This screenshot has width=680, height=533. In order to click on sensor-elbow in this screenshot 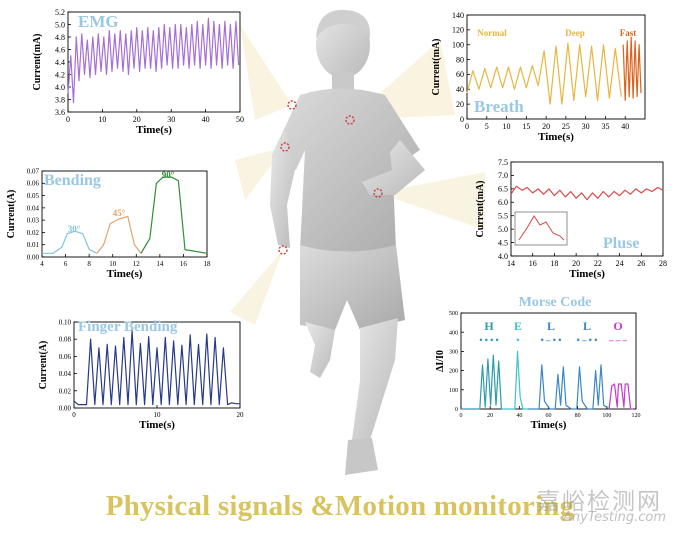, I will do `click(285, 147)`.